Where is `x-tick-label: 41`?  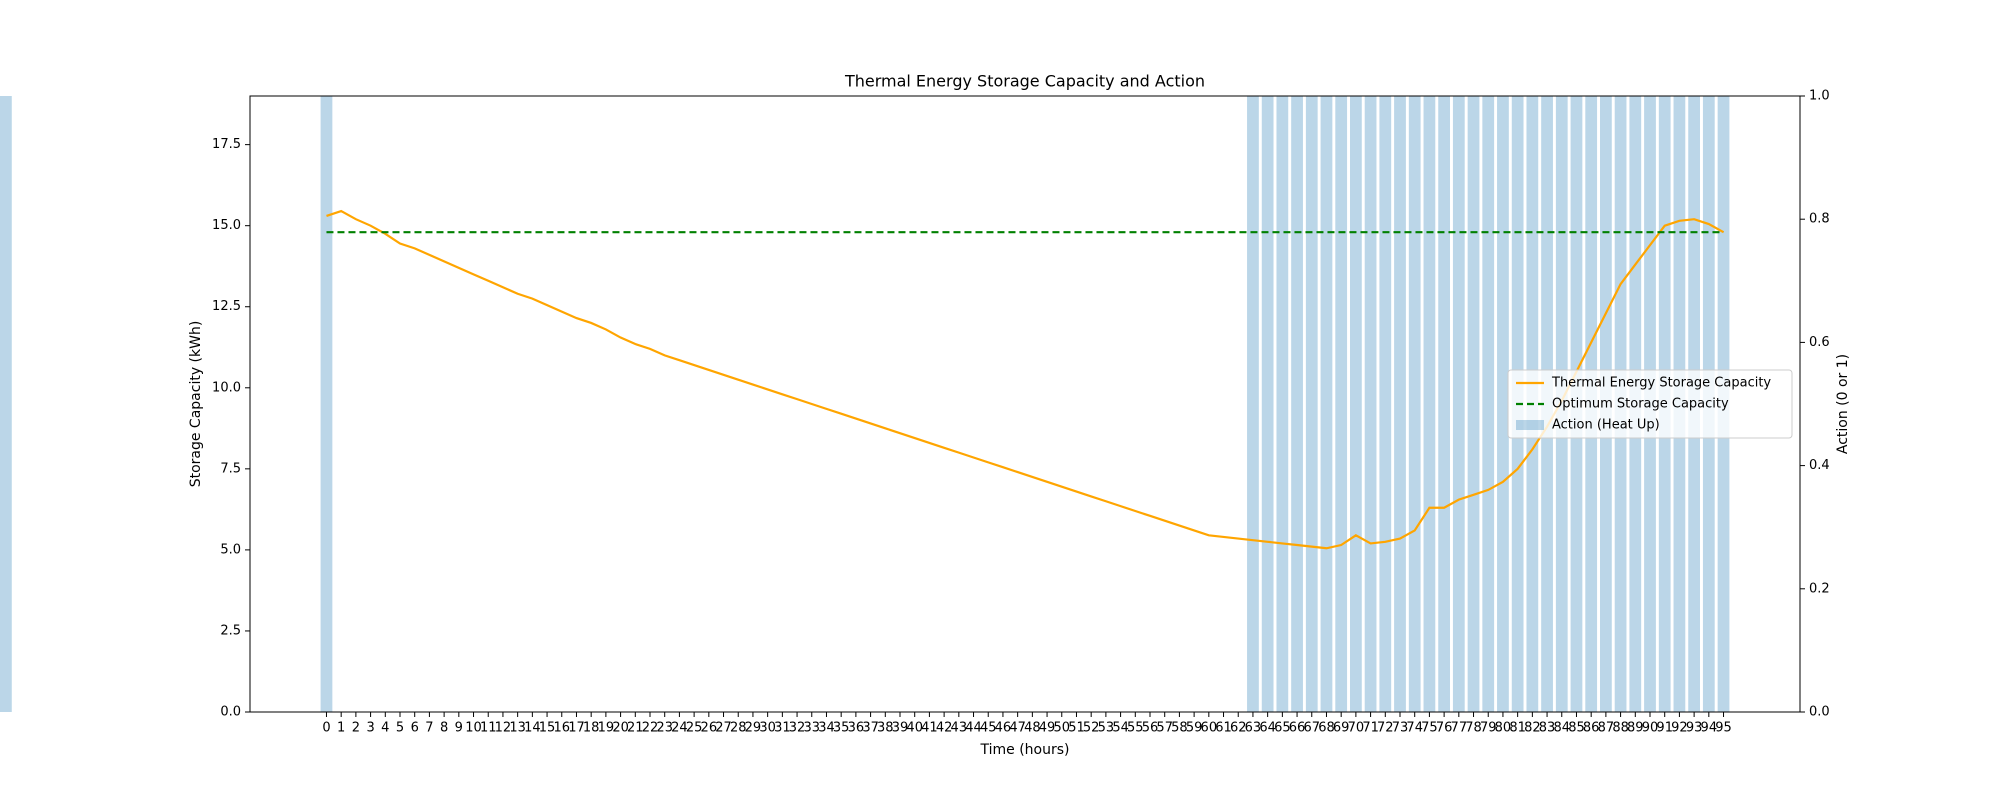 x-tick-label: 41 is located at coordinates (929, 728).